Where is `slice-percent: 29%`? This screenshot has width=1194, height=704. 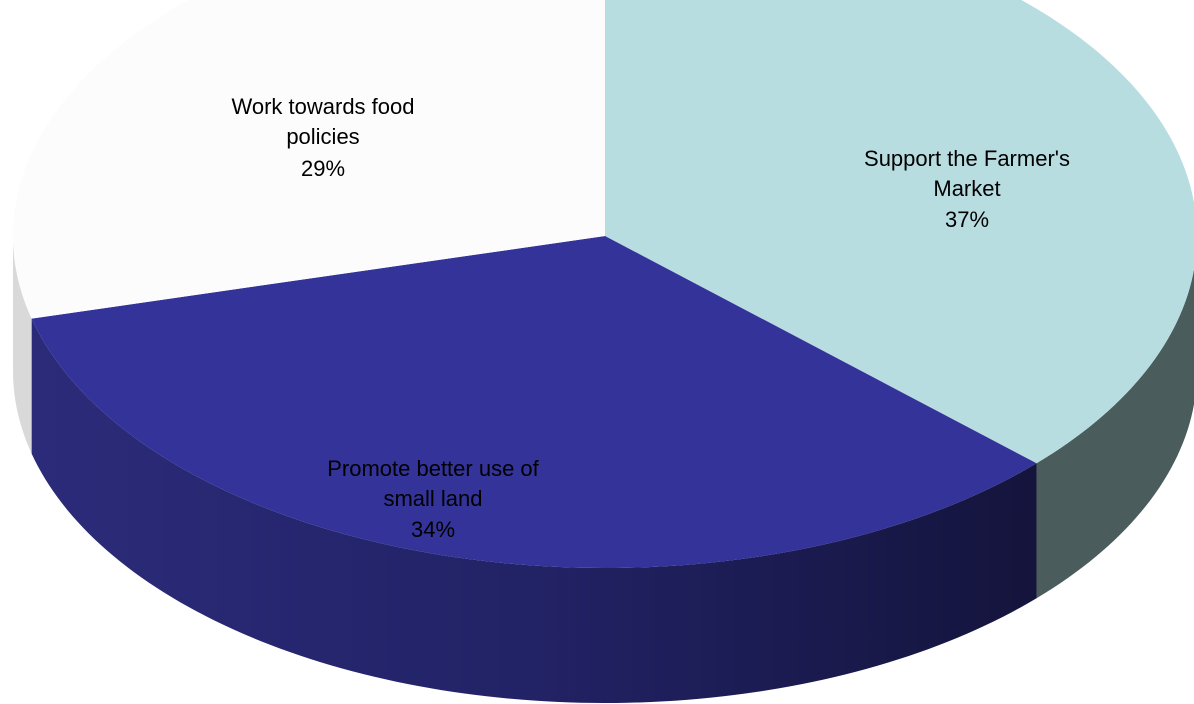
slice-percent: 29% is located at coordinates (323, 168).